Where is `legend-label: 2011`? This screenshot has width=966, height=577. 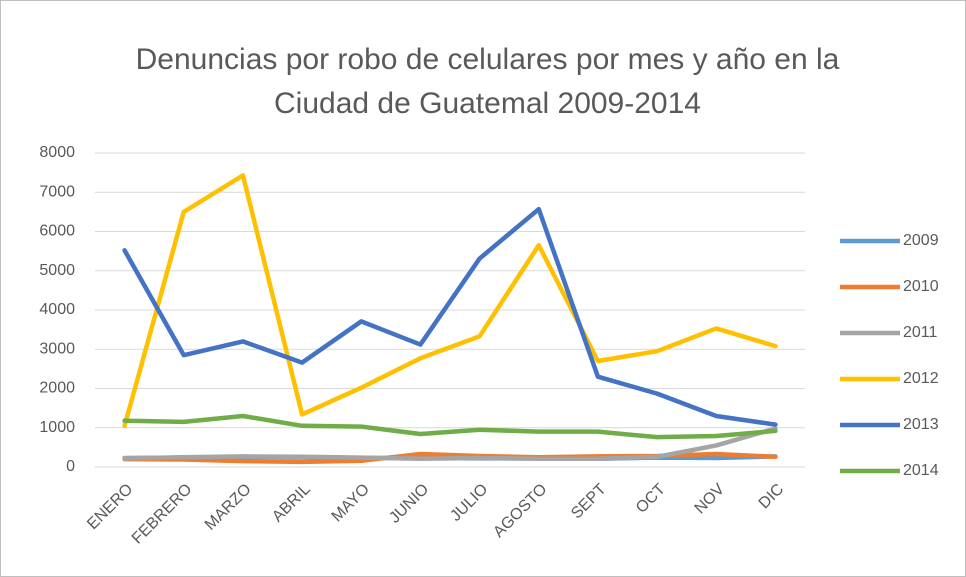
legend-label: 2011 is located at coordinates (920, 332).